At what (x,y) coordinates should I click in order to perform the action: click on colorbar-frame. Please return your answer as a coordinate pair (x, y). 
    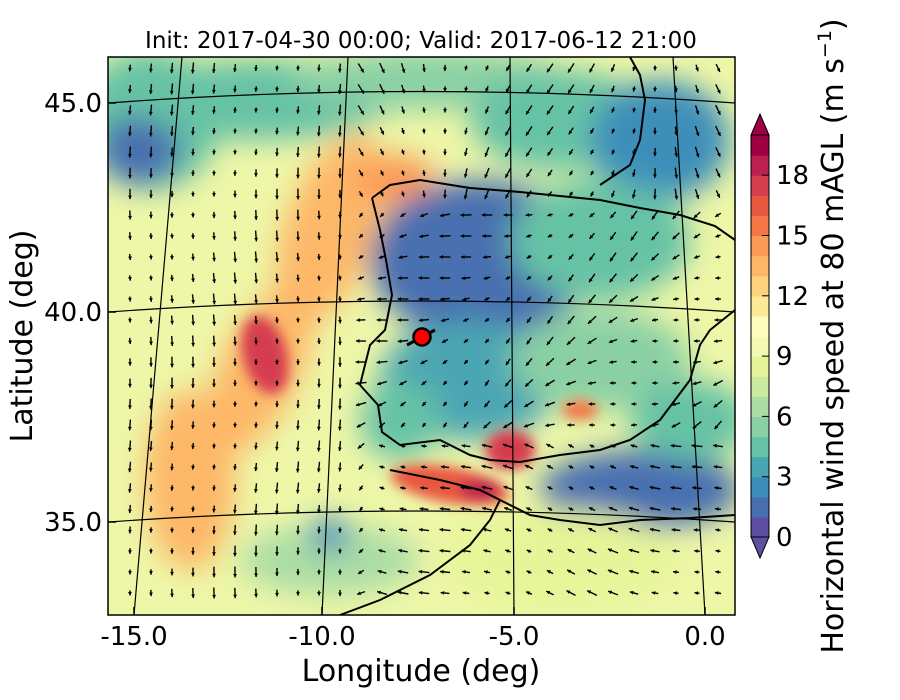
    Looking at the image, I should click on (760, 336).